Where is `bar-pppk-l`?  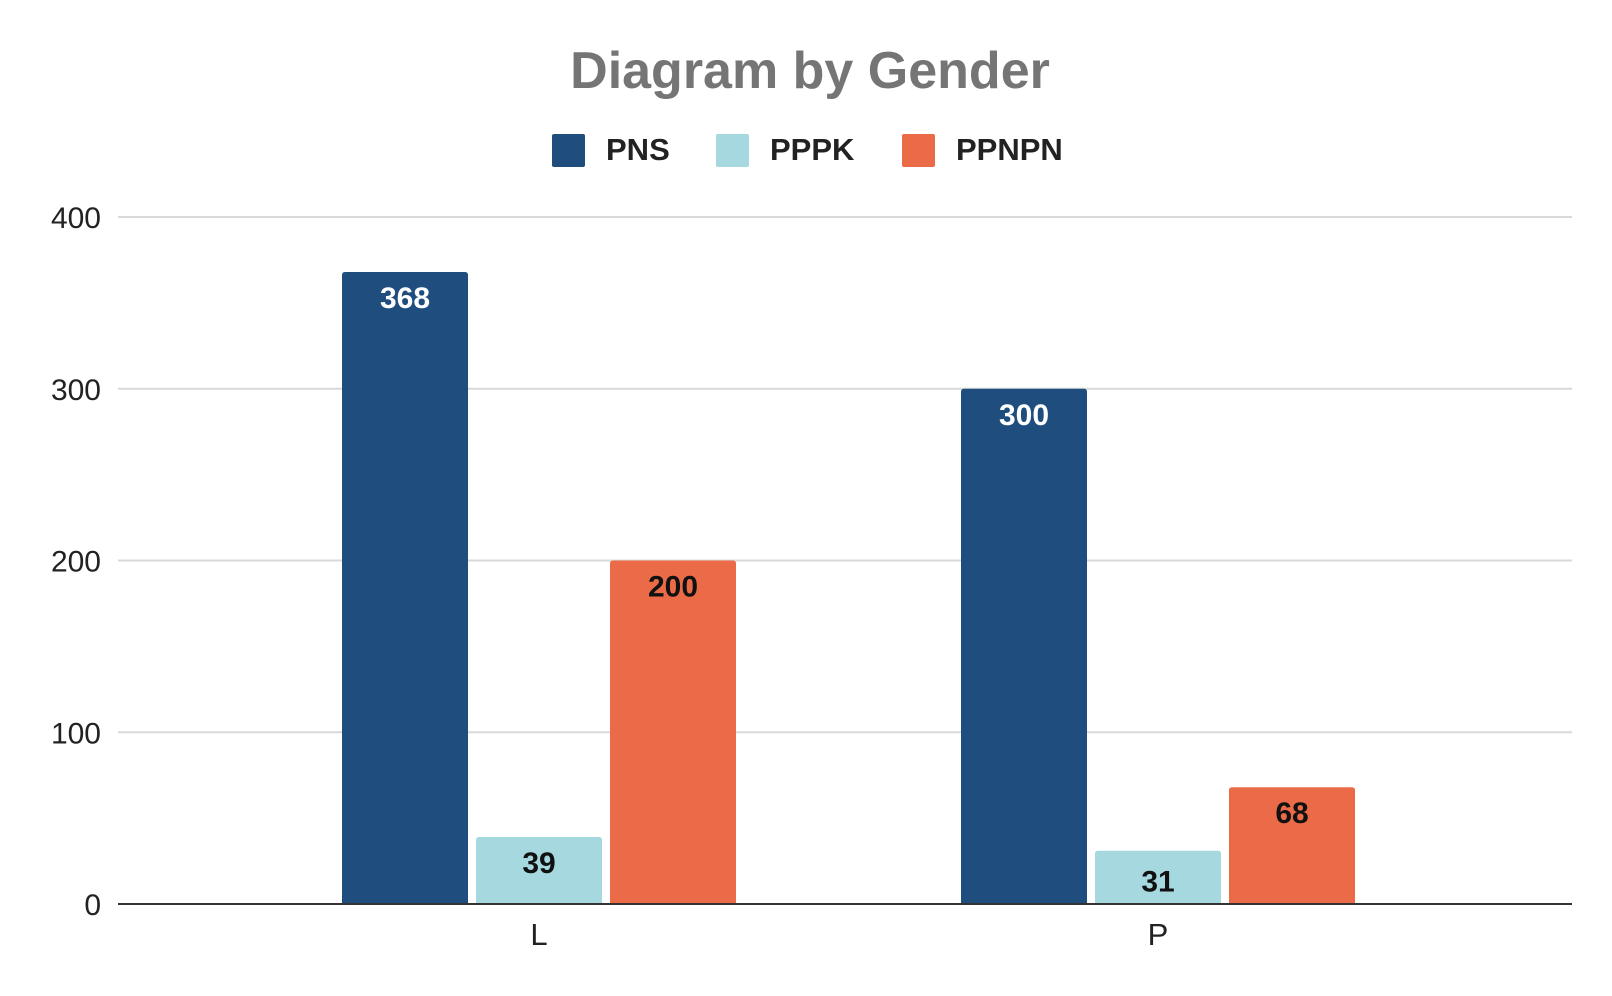 bar-pppk-l is located at coordinates (539, 870).